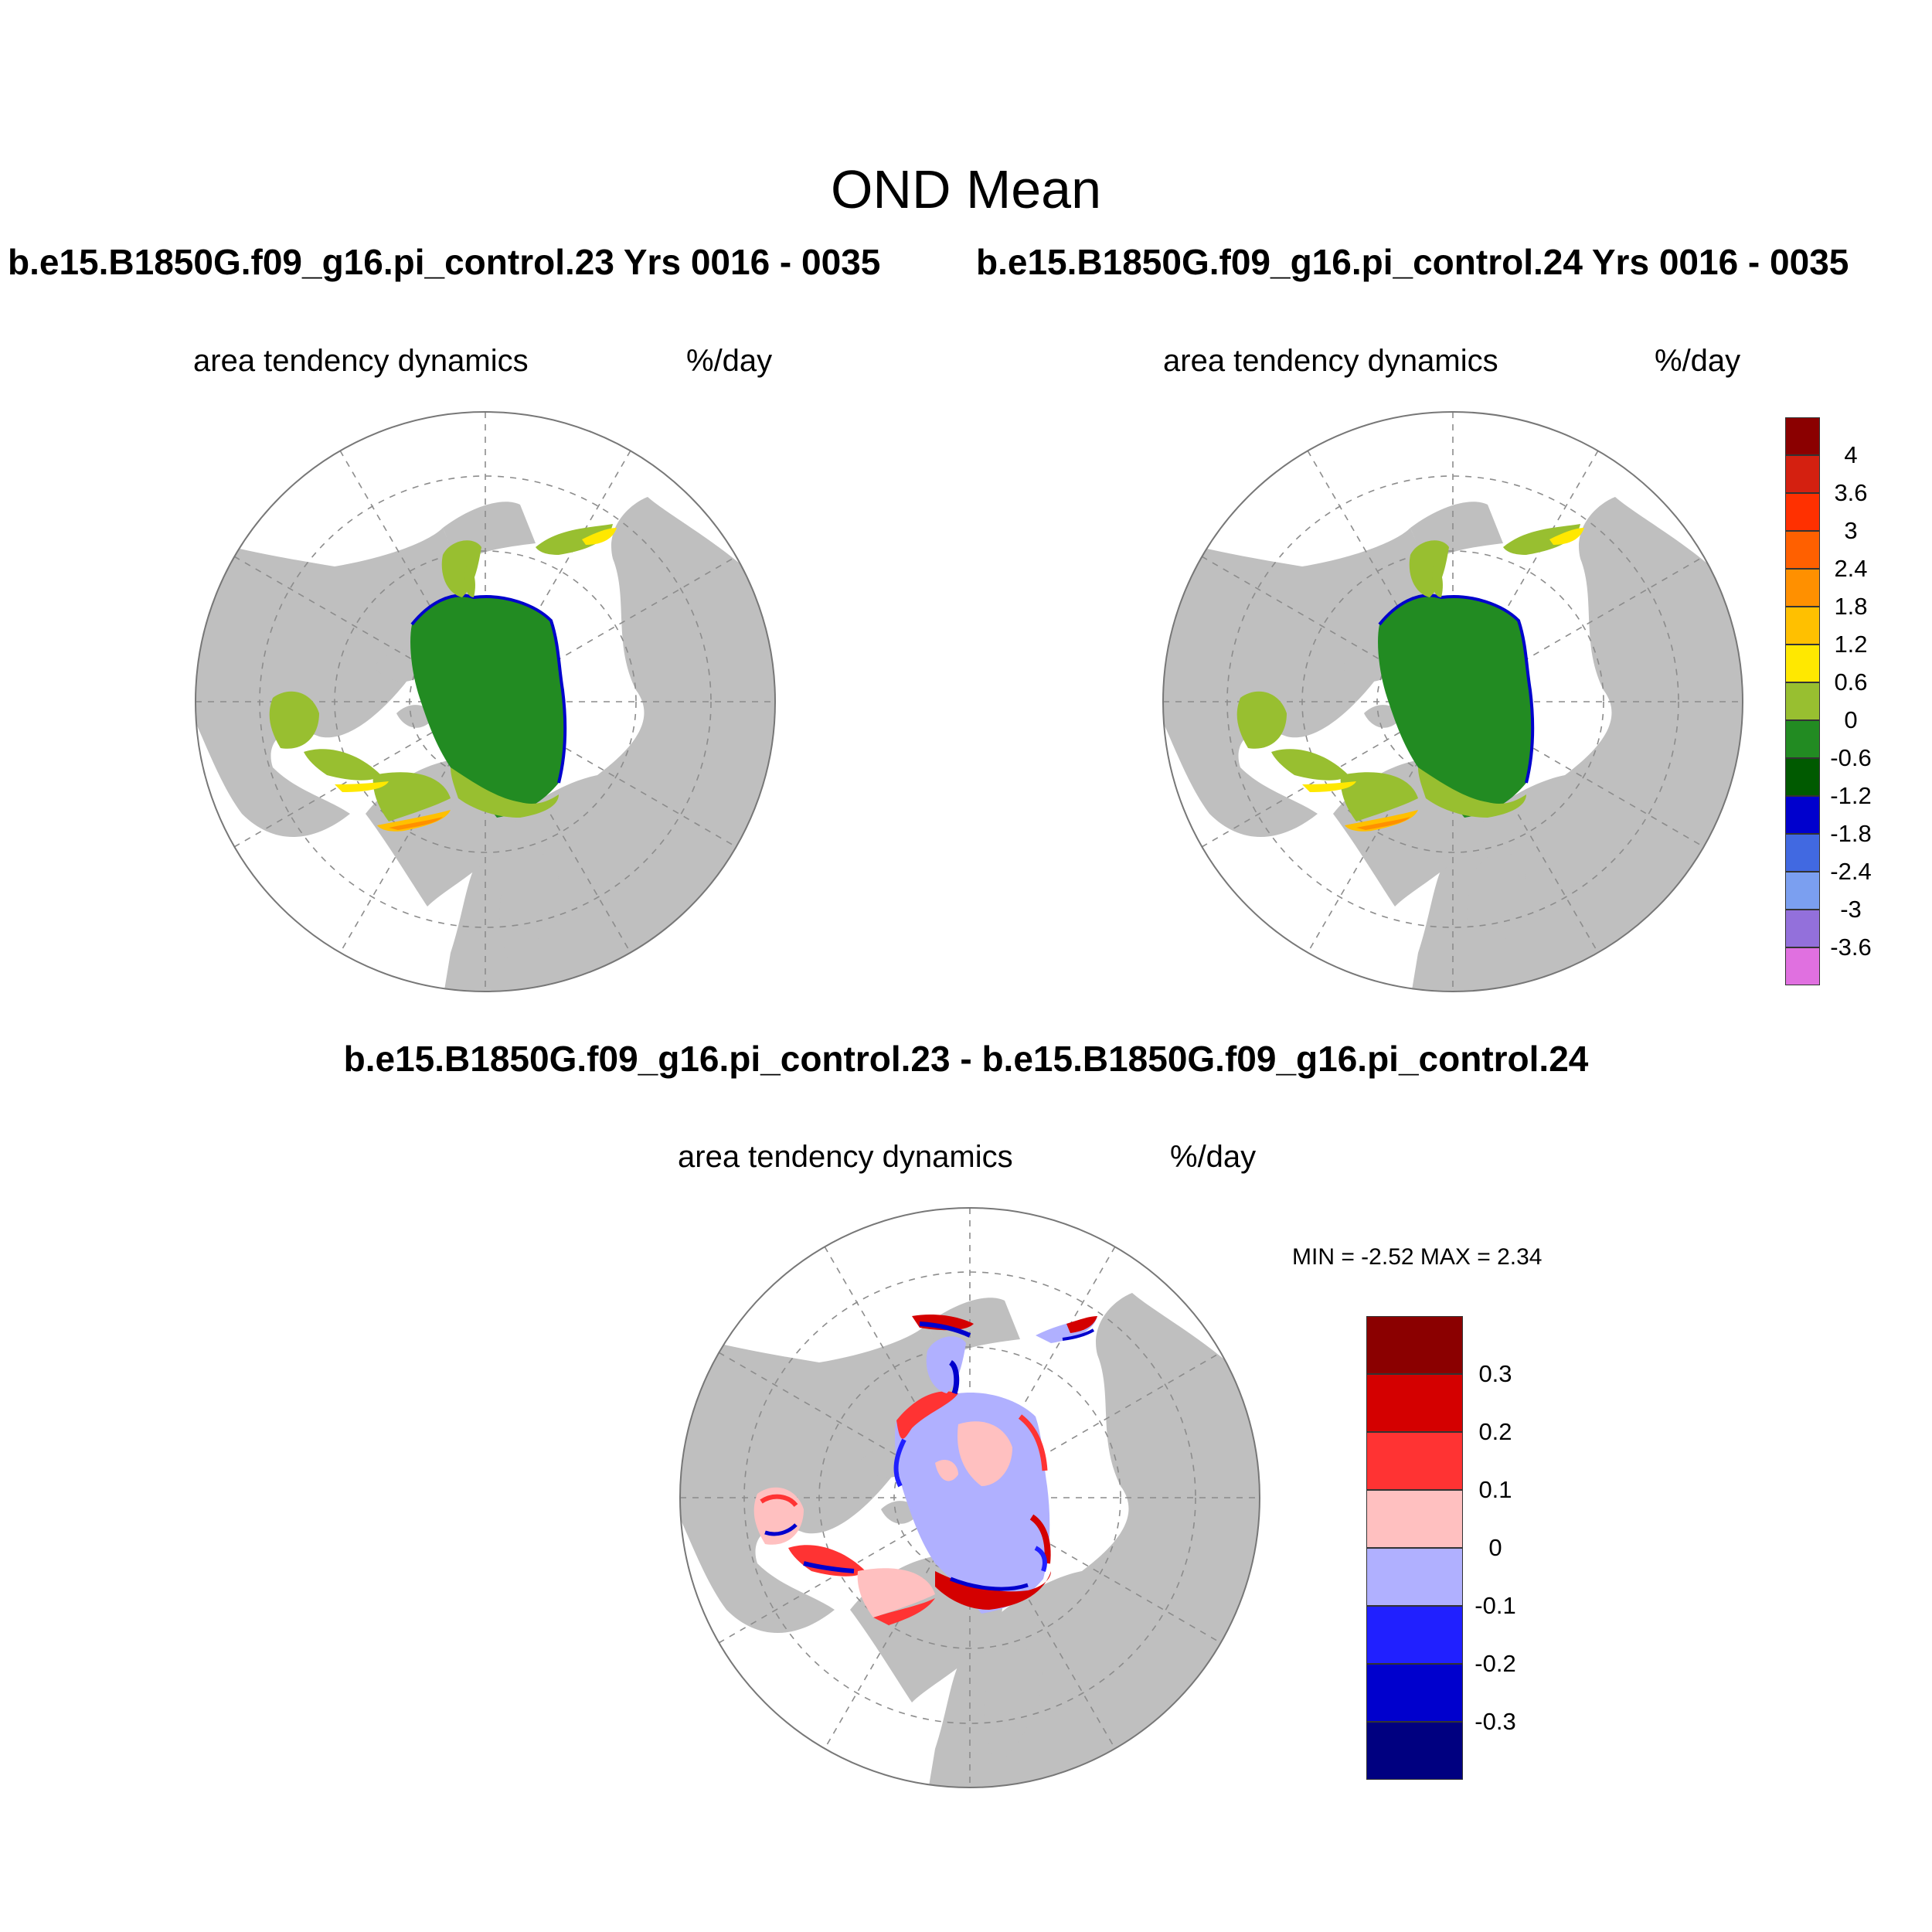 This screenshot has width=1932, height=1932. What do you see at coordinates (485, 702) in the screenshot?
I see `panel1-polar-map` at bounding box center [485, 702].